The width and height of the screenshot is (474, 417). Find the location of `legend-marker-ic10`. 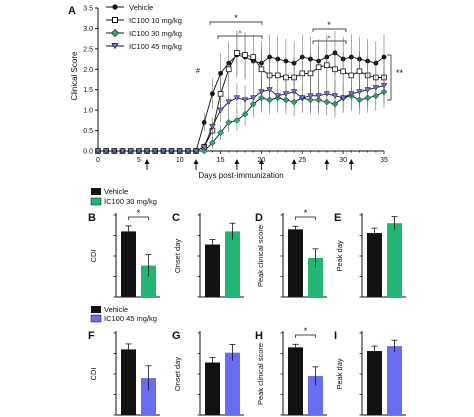

legend-marker-ic10 is located at coordinates (115, 20).